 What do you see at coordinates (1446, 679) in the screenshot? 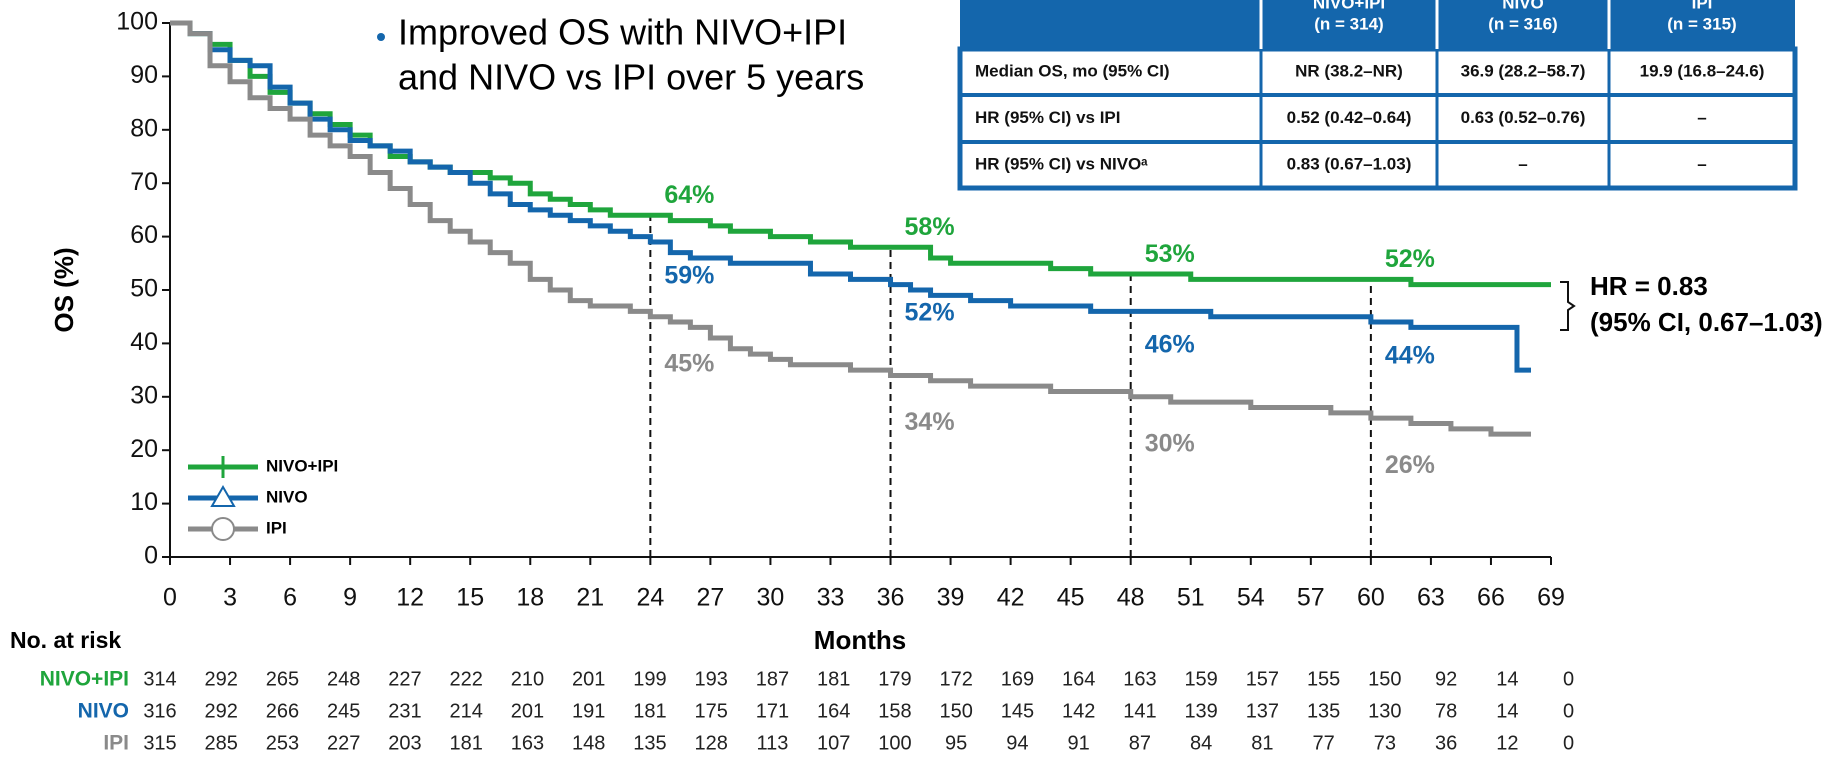
I see `risk-count: 92` at bounding box center [1446, 679].